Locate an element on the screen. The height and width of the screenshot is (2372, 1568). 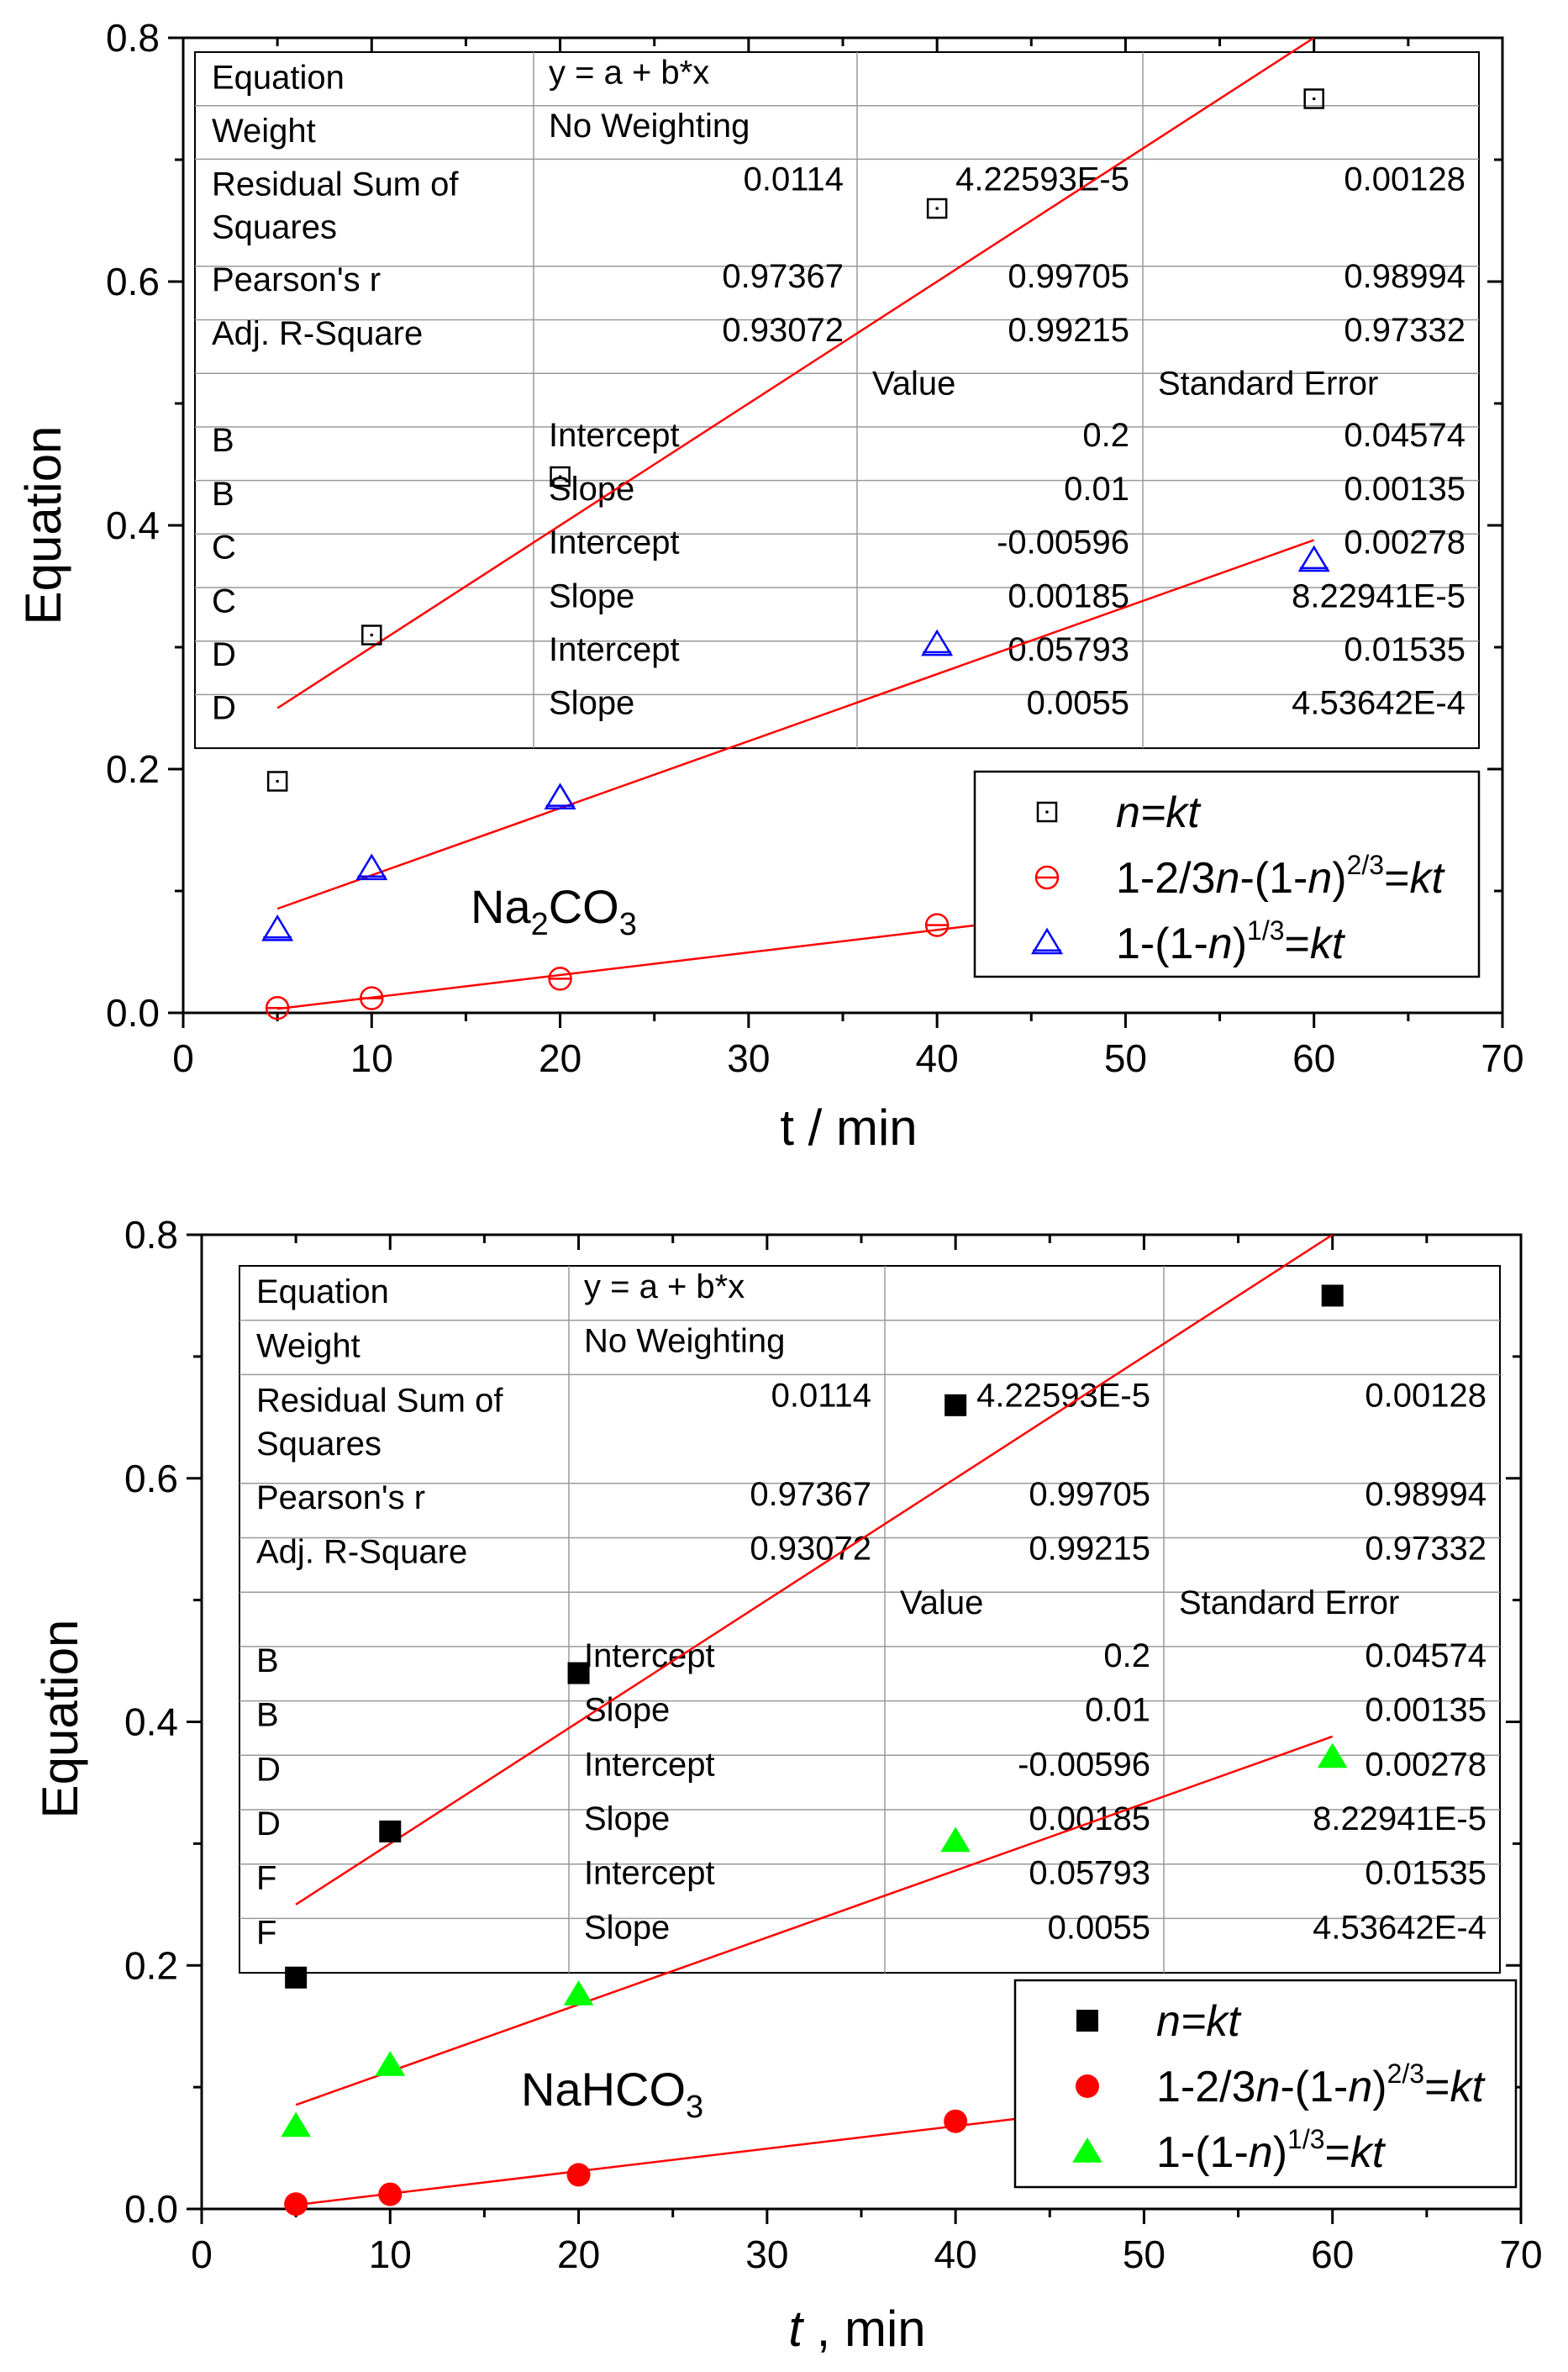
compound-label-base: Na is located at coordinates (501, 906).